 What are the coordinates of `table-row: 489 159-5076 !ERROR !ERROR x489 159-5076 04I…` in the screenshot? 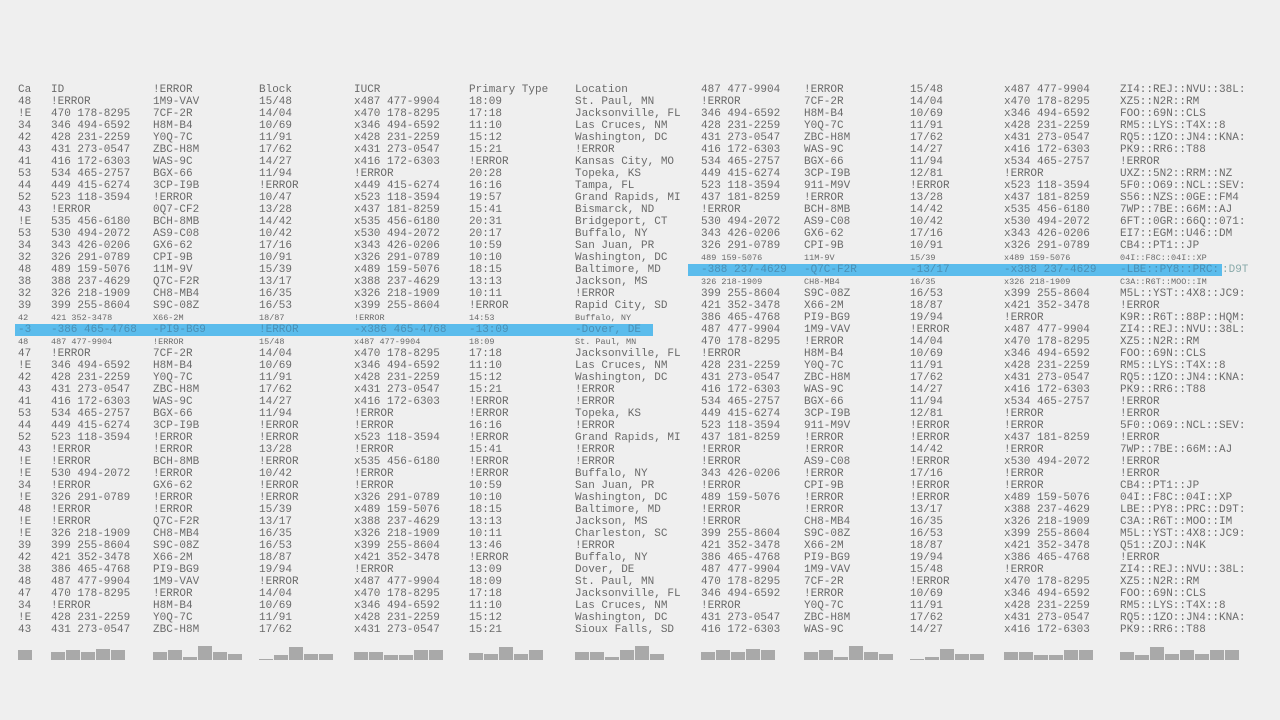 It's located at (960, 498).